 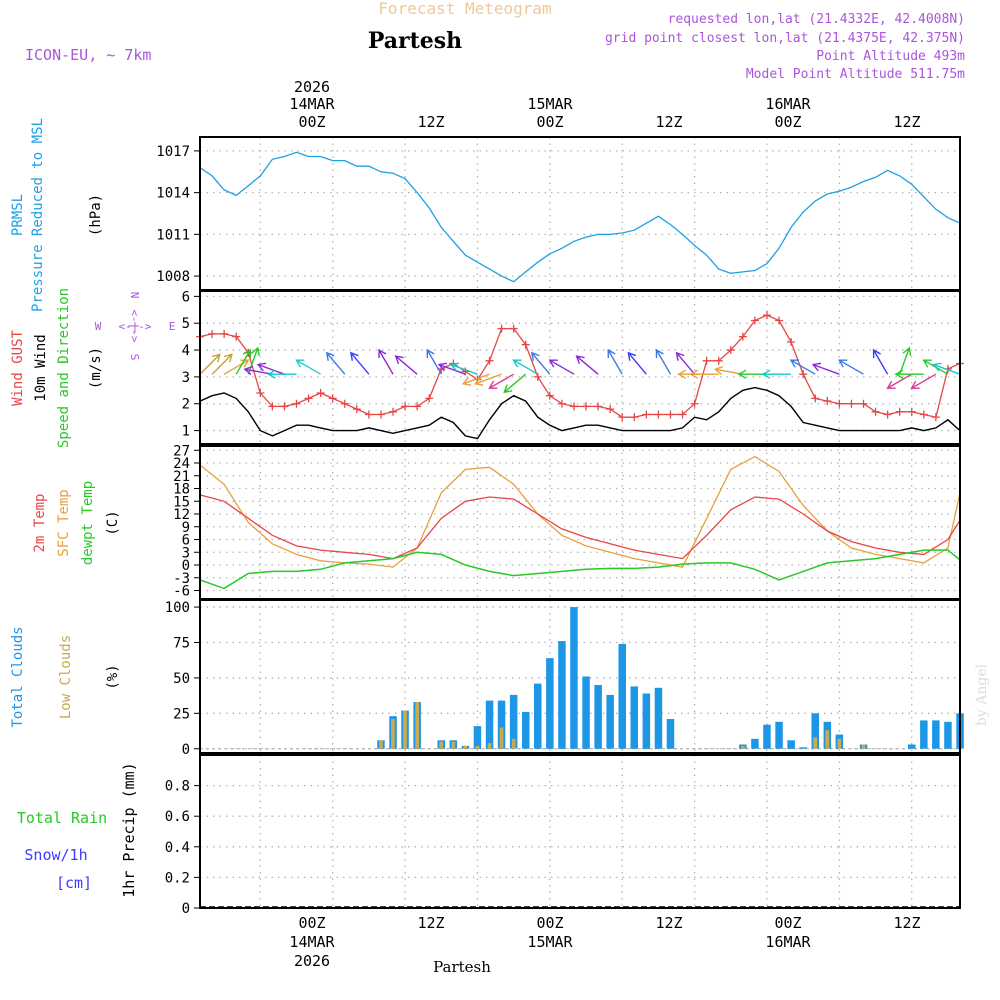 I want to click on bottom-date-label: 14MAR, so click(x=312, y=942).